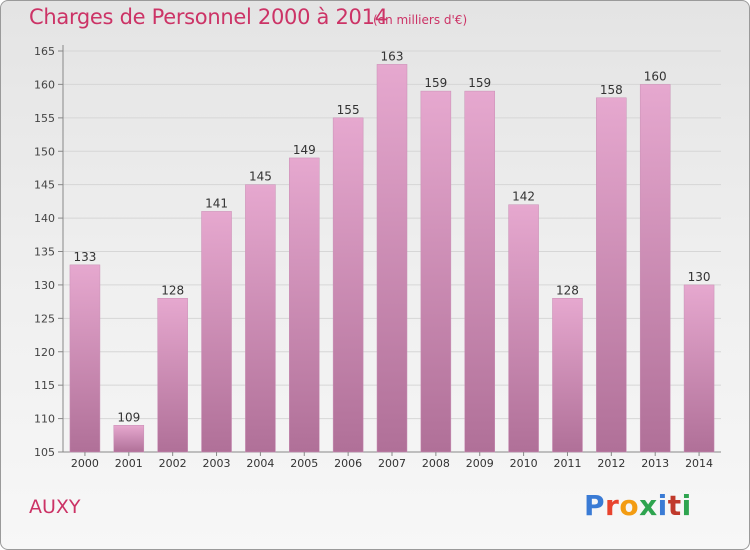 Image resolution: width=750 pixels, height=550 pixels. What do you see at coordinates (524, 463) in the screenshot?
I see `x-tick-label-2010: 2010` at bounding box center [524, 463].